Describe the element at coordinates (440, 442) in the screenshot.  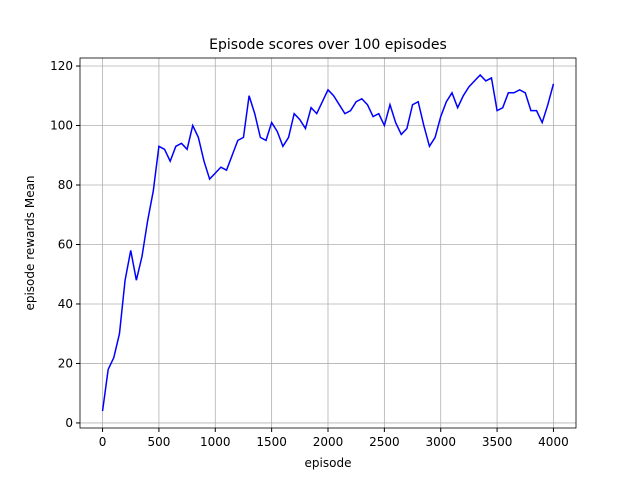
I see `x-tick-label: 3000` at that location.